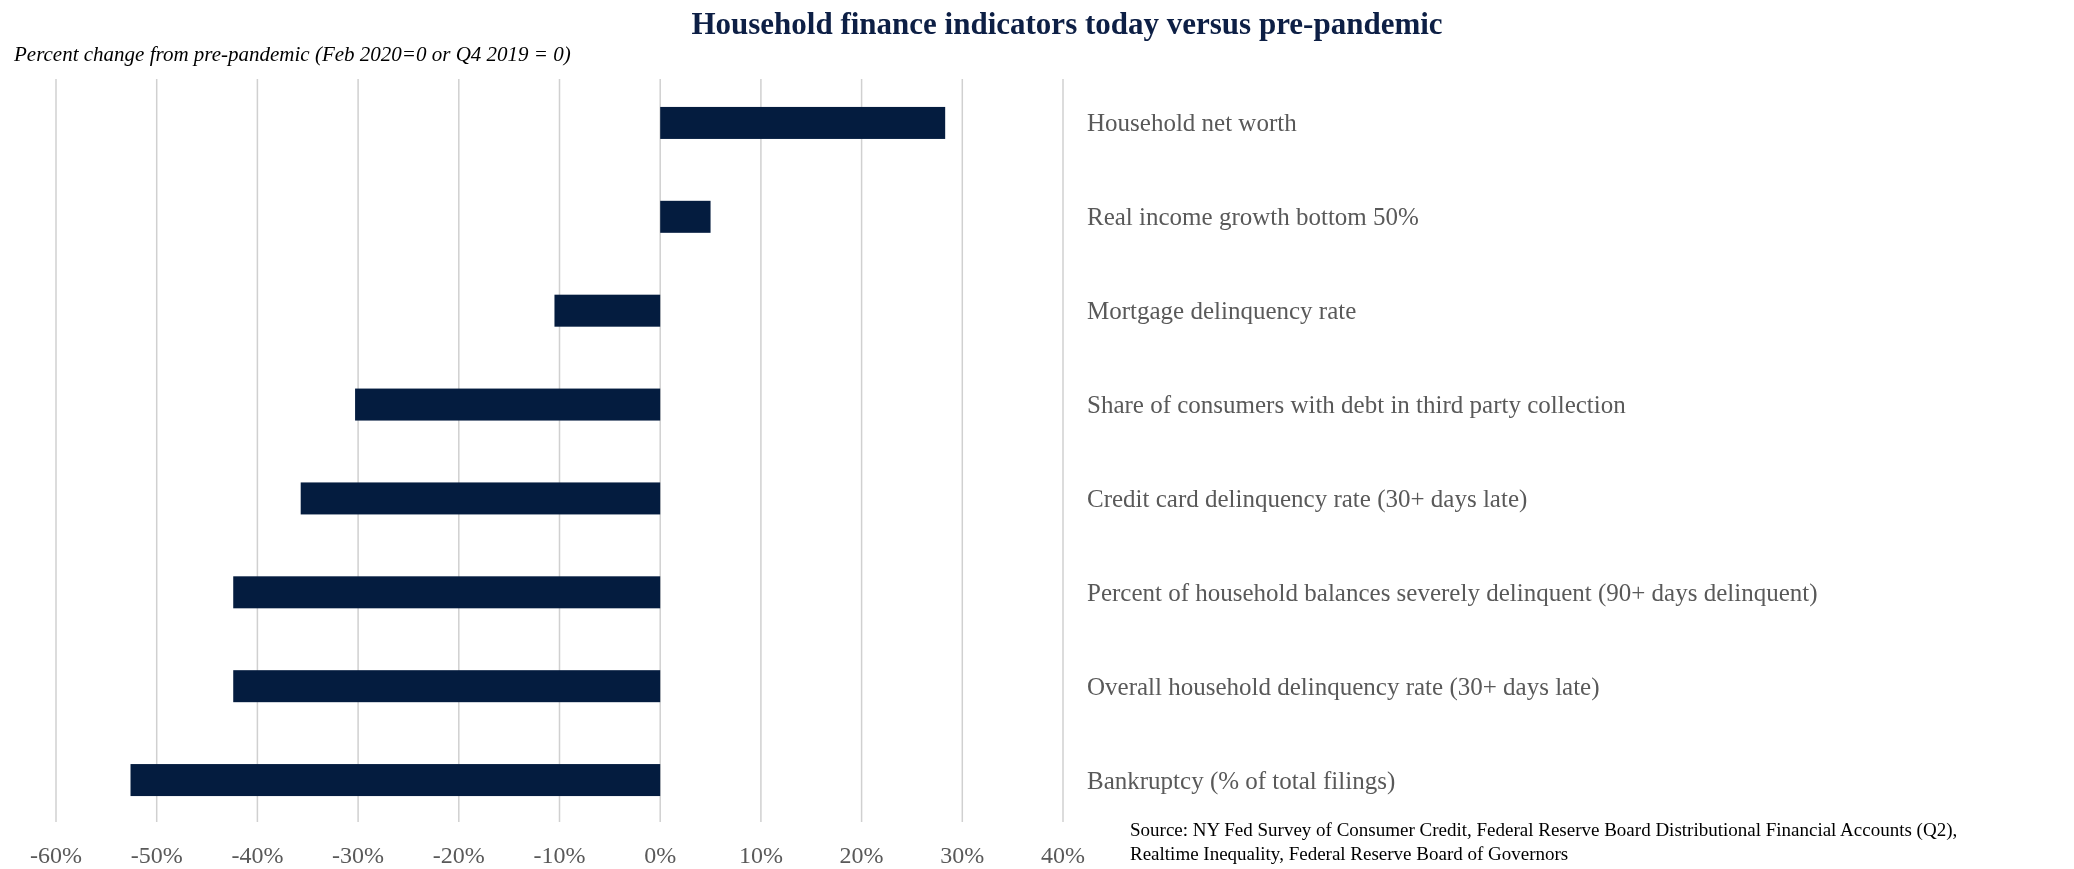  I want to click on x-tick-label: -50%, so click(156, 855).